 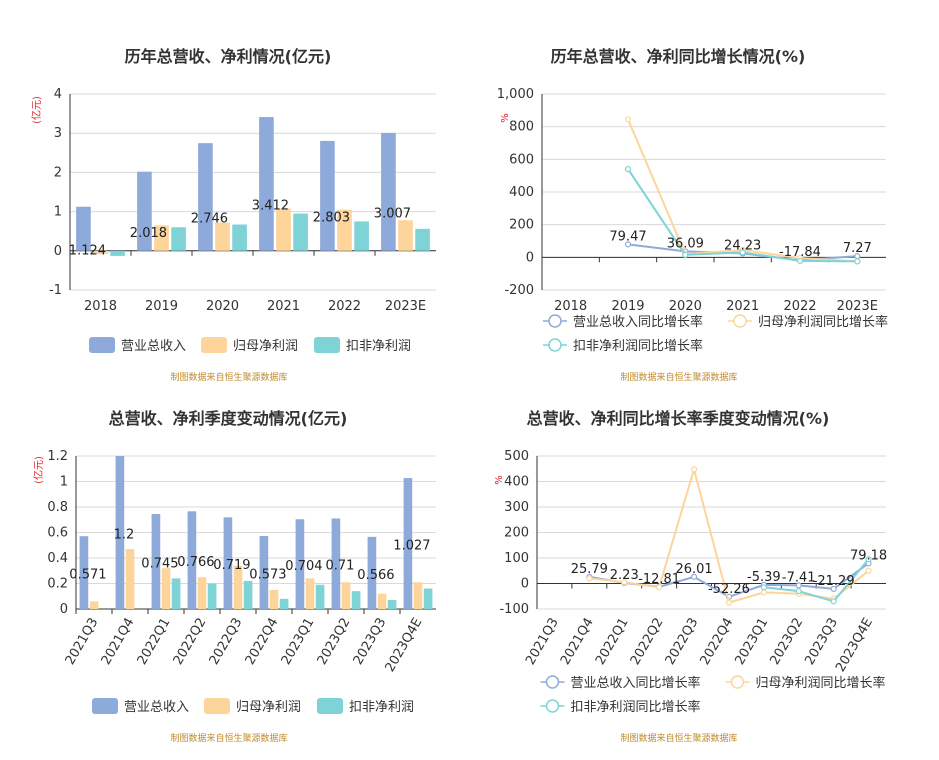 What do you see at coordinates (159, 564) in the screenshot?
I see `data-label: 0.745` at bounding box center [159, 564].